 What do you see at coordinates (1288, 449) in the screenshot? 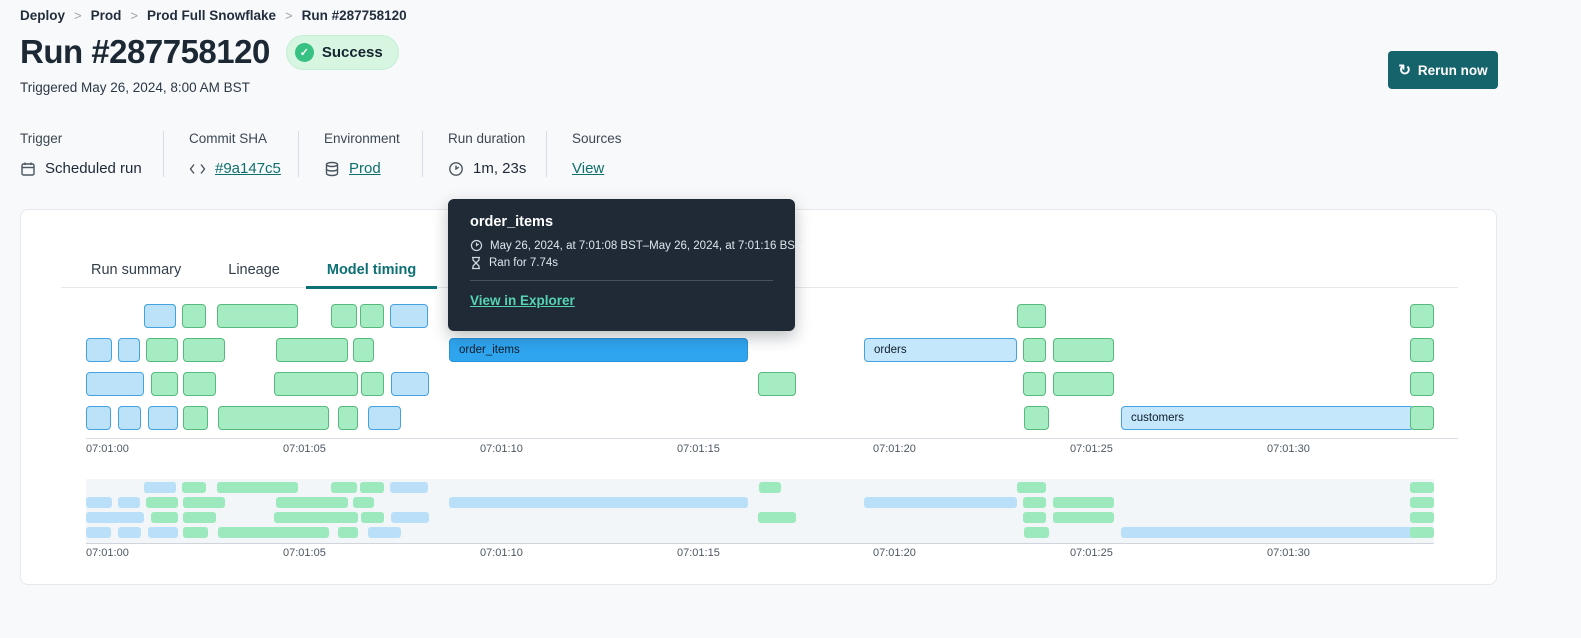
I see `axis-tick-label: 07:01:30` at bounding box center [1288, 449].